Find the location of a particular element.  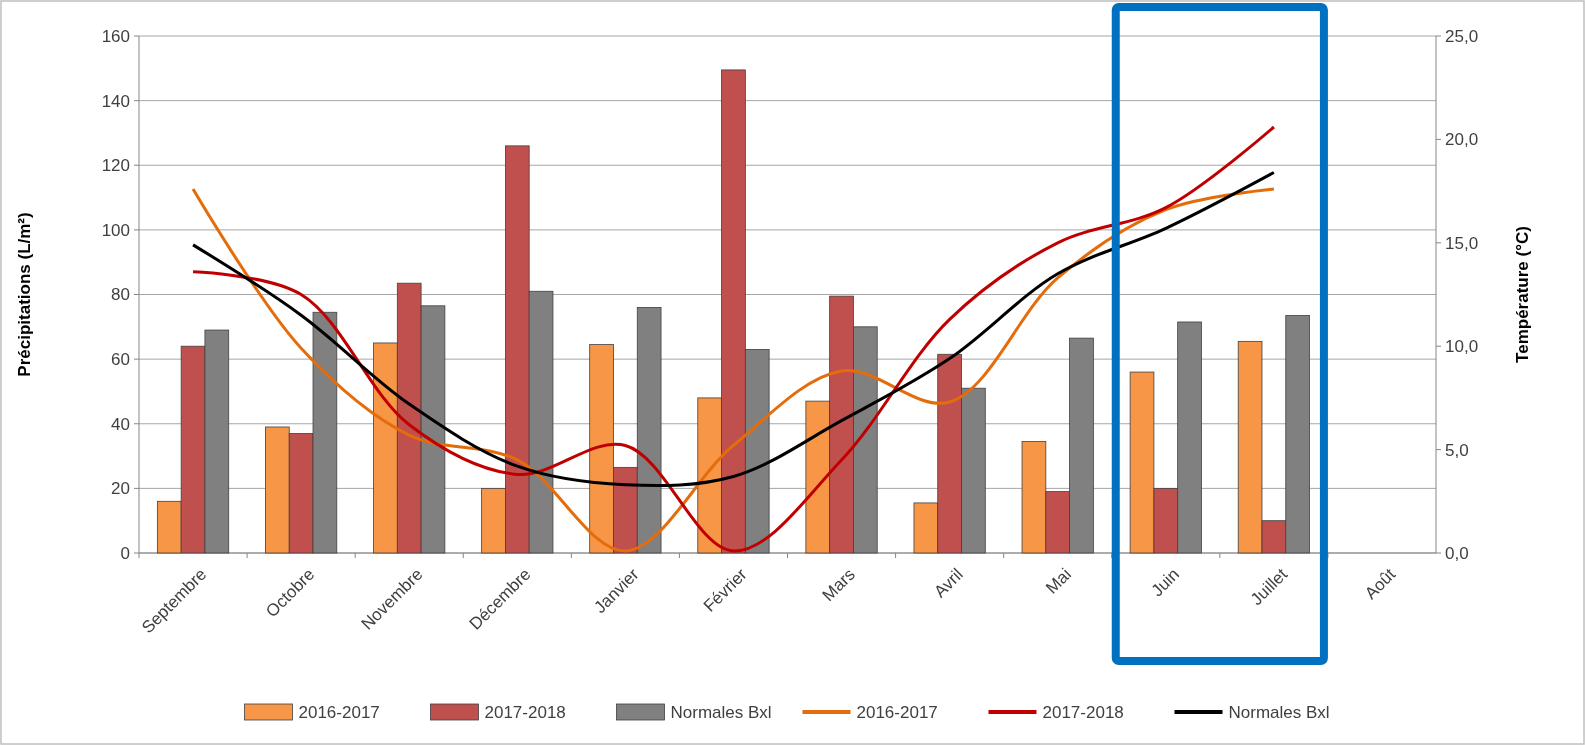

y-tick-label: 40 is located at coordinates (120, 424).